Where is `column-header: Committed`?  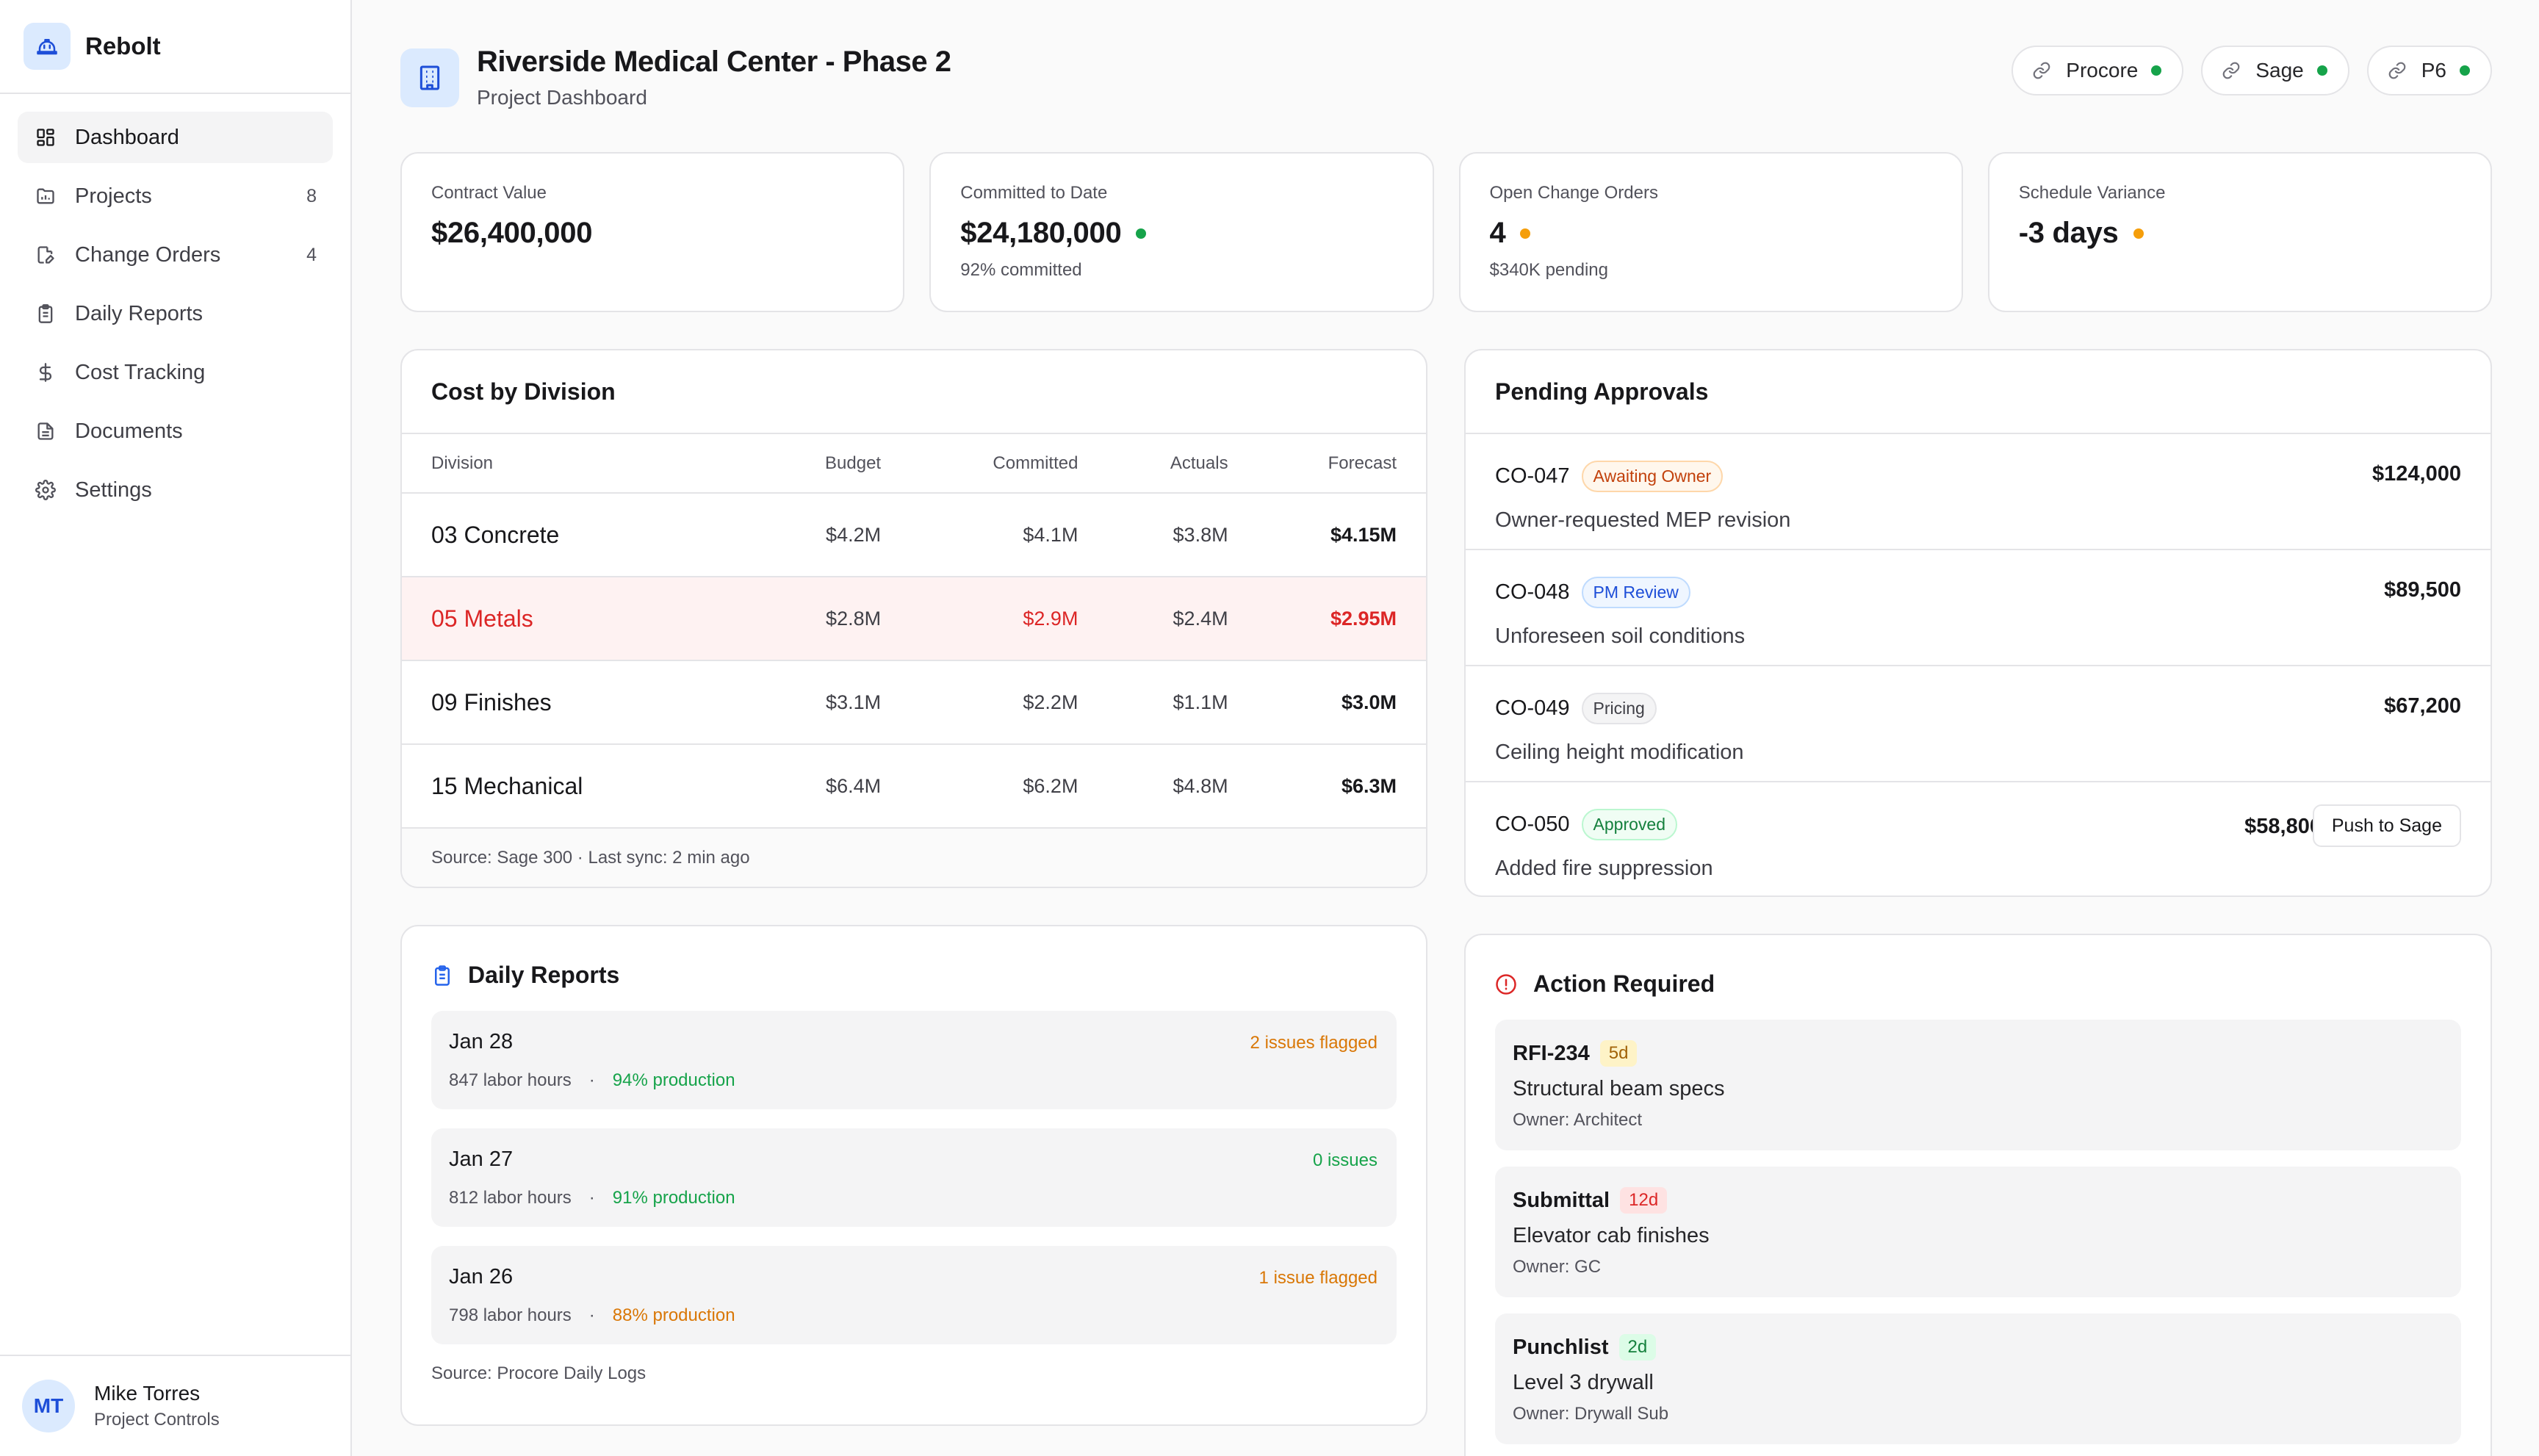 column-header: Committed is located at coordinates (1009, 464).